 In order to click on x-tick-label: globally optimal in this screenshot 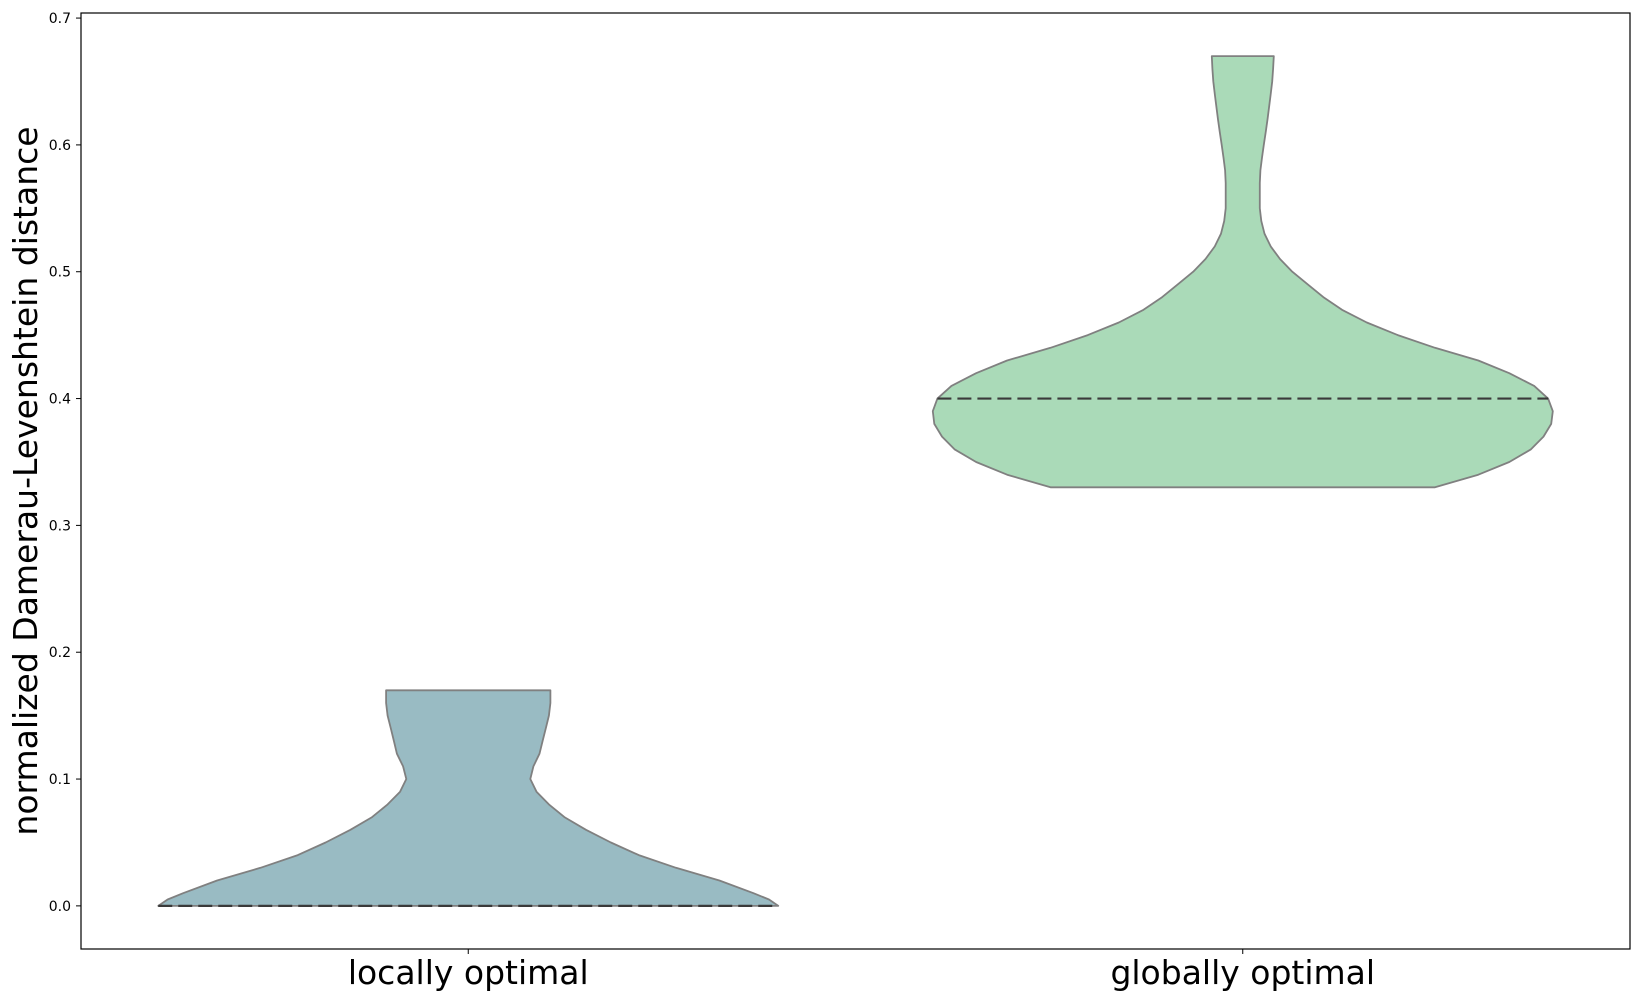, I will do `click(1242, 972)`.